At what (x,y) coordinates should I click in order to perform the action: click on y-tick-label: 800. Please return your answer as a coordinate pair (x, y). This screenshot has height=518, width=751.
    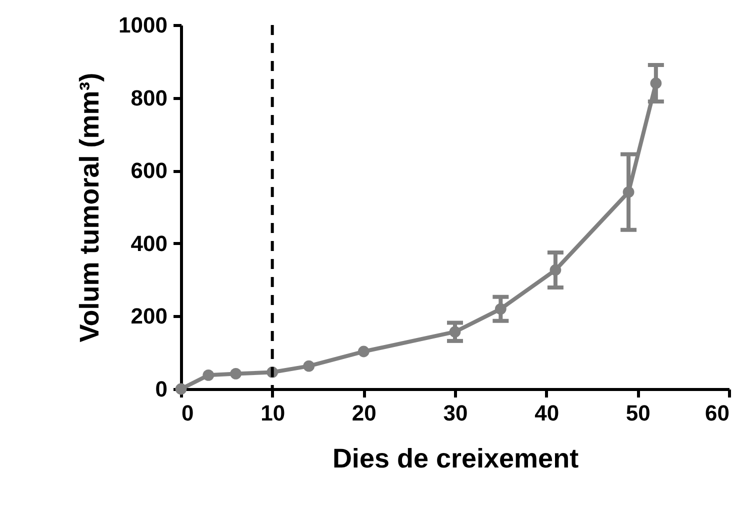
    Looking at the image, I should click on (149, 97).